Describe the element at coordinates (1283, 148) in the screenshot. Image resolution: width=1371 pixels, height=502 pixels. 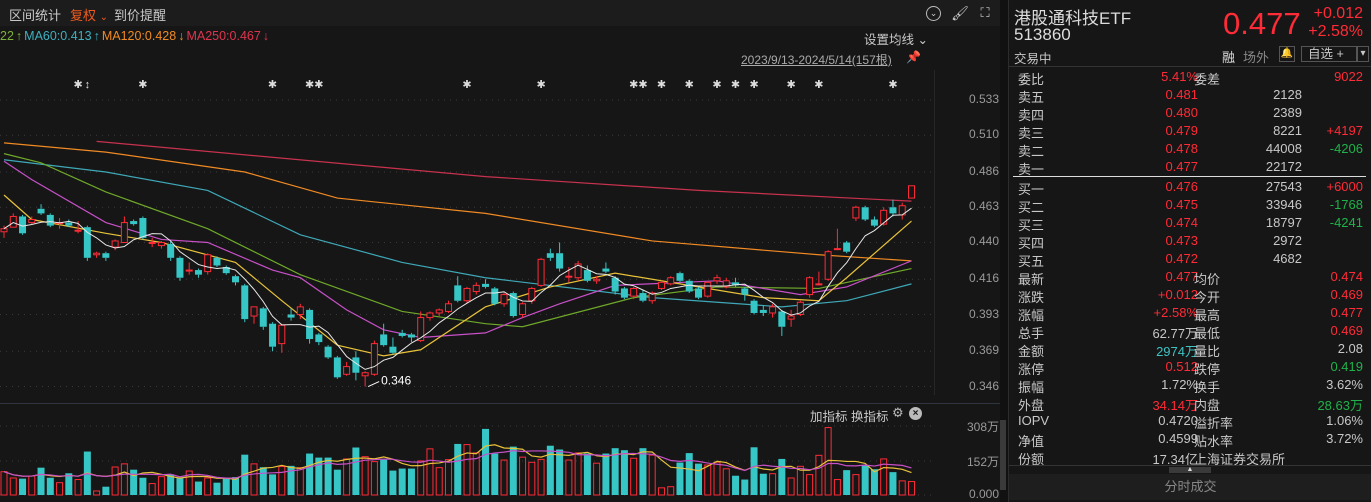
I see `level-volume: 44008` at that location.